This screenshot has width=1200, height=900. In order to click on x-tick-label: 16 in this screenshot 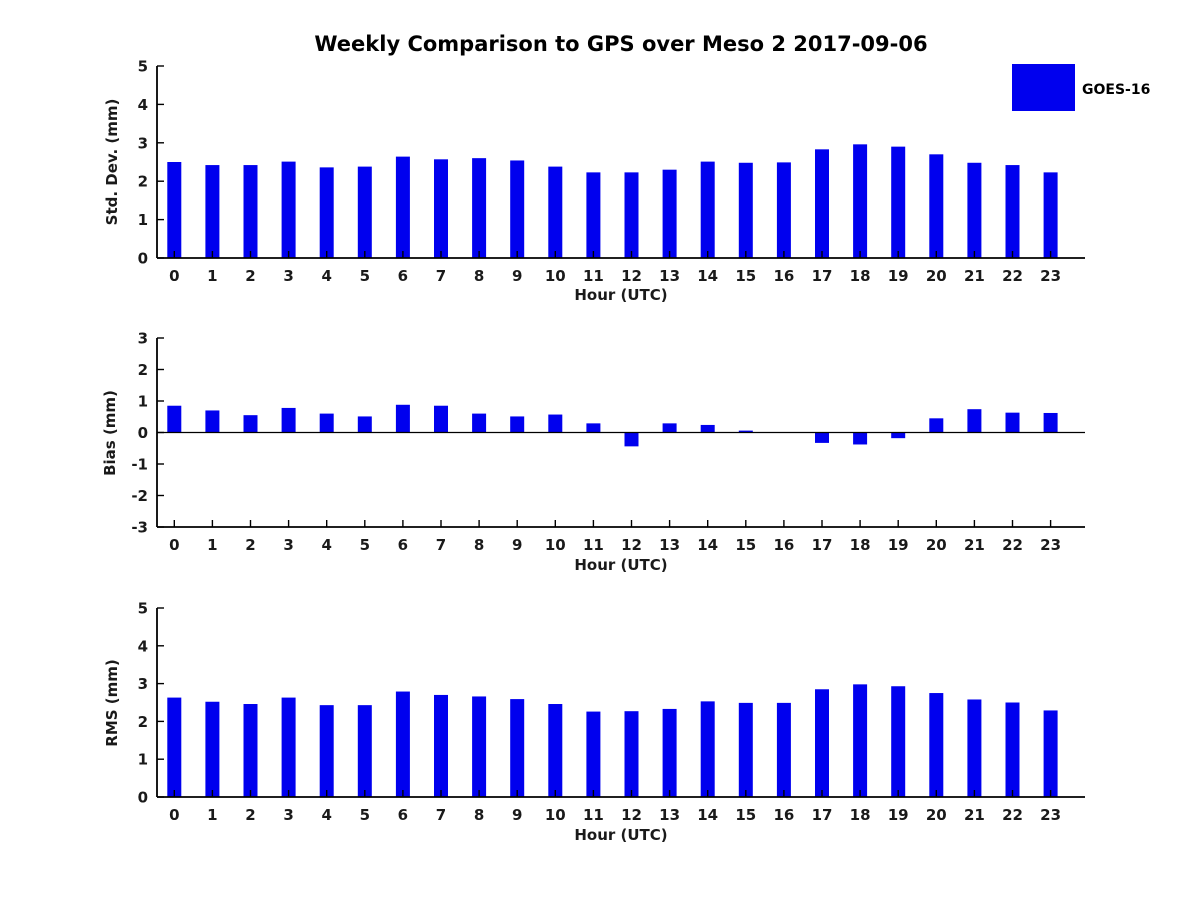, I will do `click(783, 815)`.